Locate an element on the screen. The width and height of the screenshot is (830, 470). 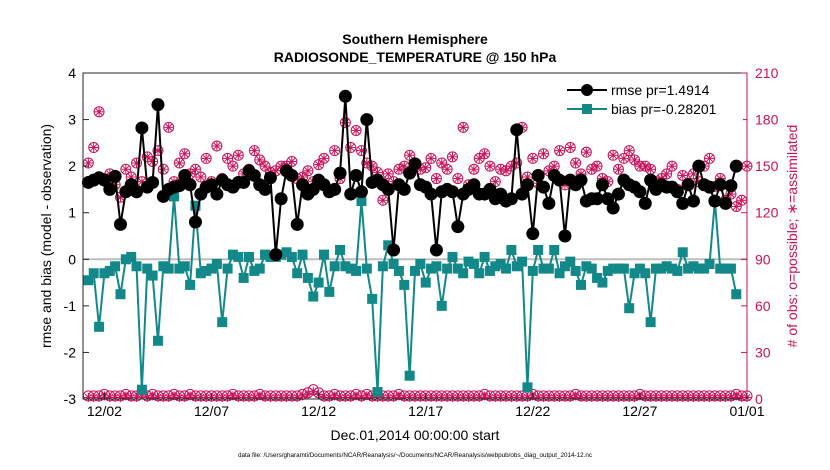
x-tick-label: 12/27 is located at coordinates (639, 411).